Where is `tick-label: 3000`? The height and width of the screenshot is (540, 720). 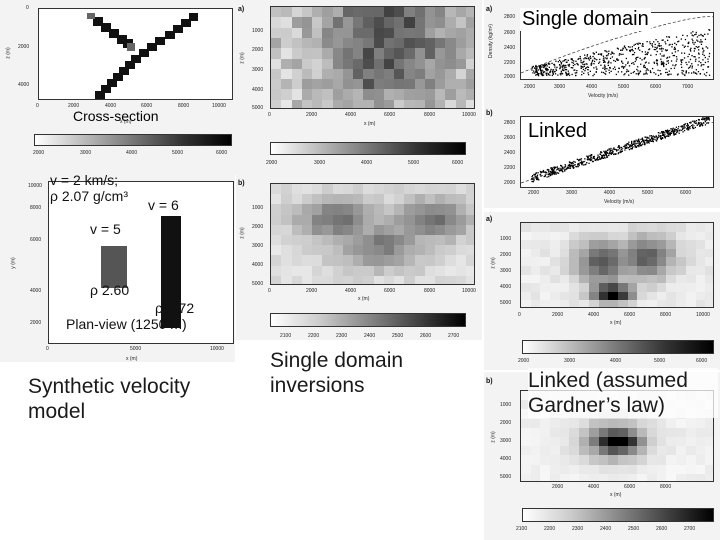 tick-label: 3000 is located at coordinates (258, 246).